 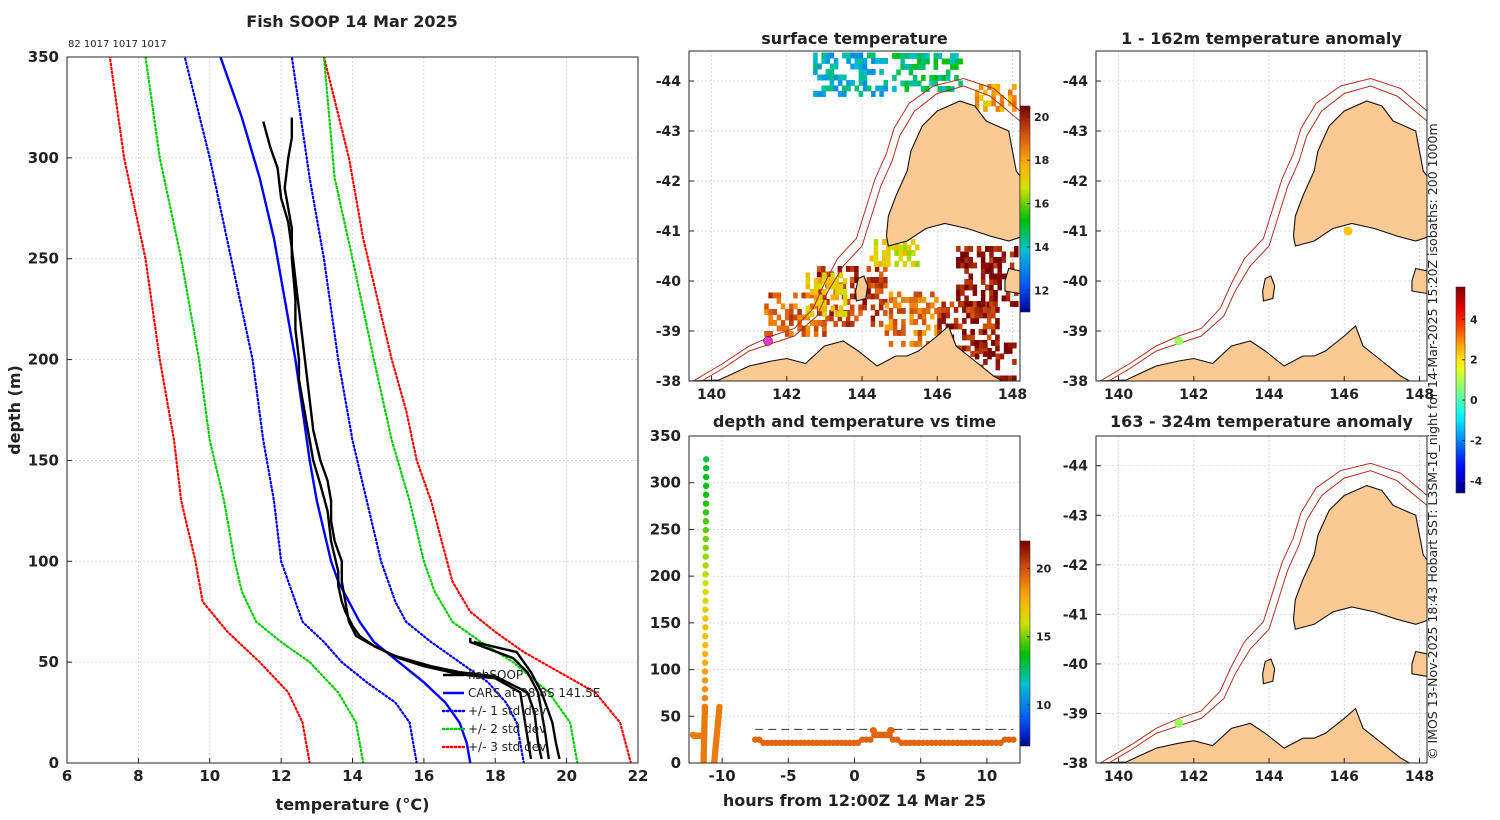 What do you see at coordinates (1267, 616) in the screenshot?
I see `isobath-200m` at bounding box center [1267, 616].